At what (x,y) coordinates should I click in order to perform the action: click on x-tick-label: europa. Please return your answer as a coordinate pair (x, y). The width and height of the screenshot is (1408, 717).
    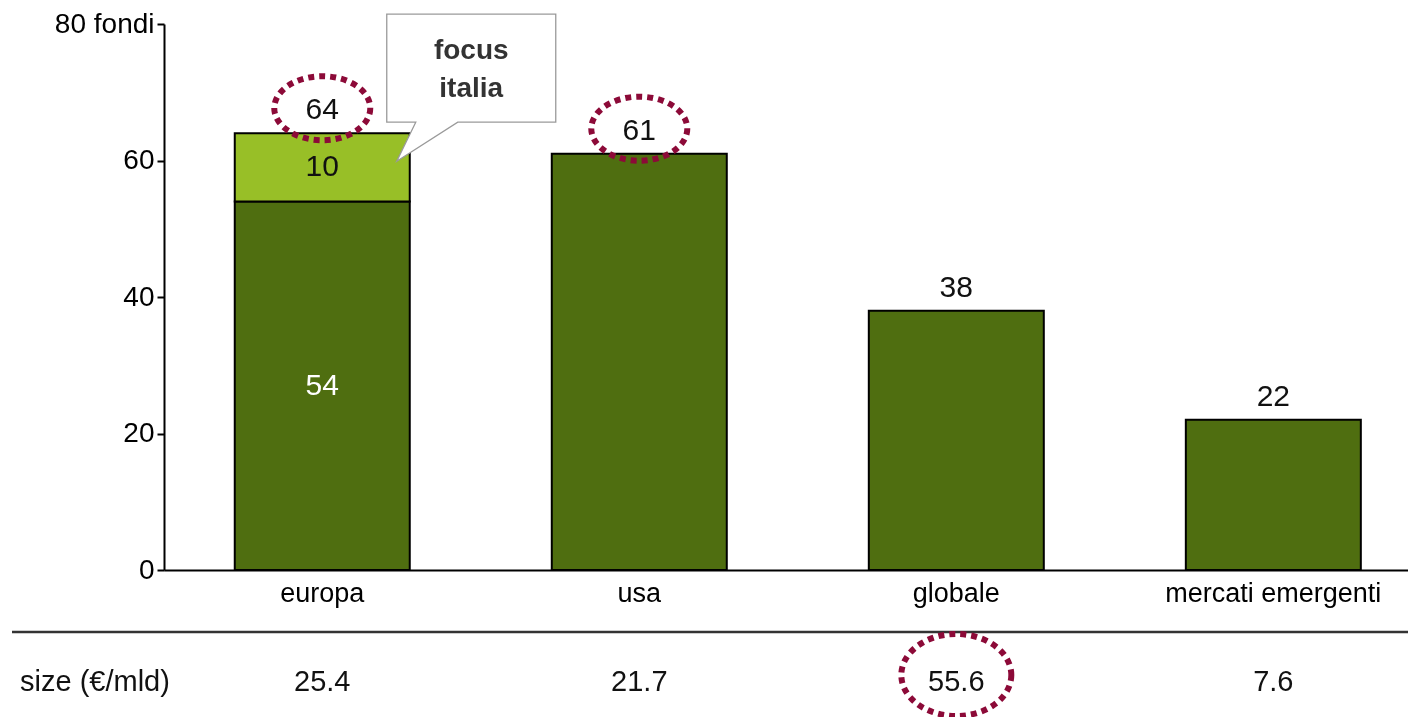
    Looking at the image, I should click on (323, 592).